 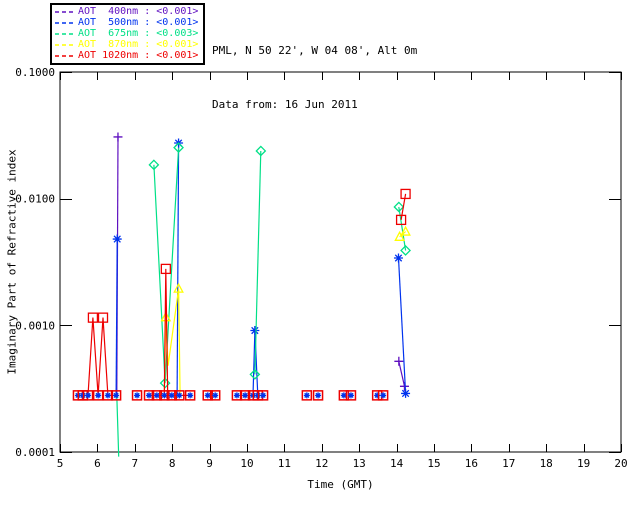 What do you see at coordinates (620, 463) in the screenshot?
I see `x-tick-label: 20` at bounding box center [620, 463].